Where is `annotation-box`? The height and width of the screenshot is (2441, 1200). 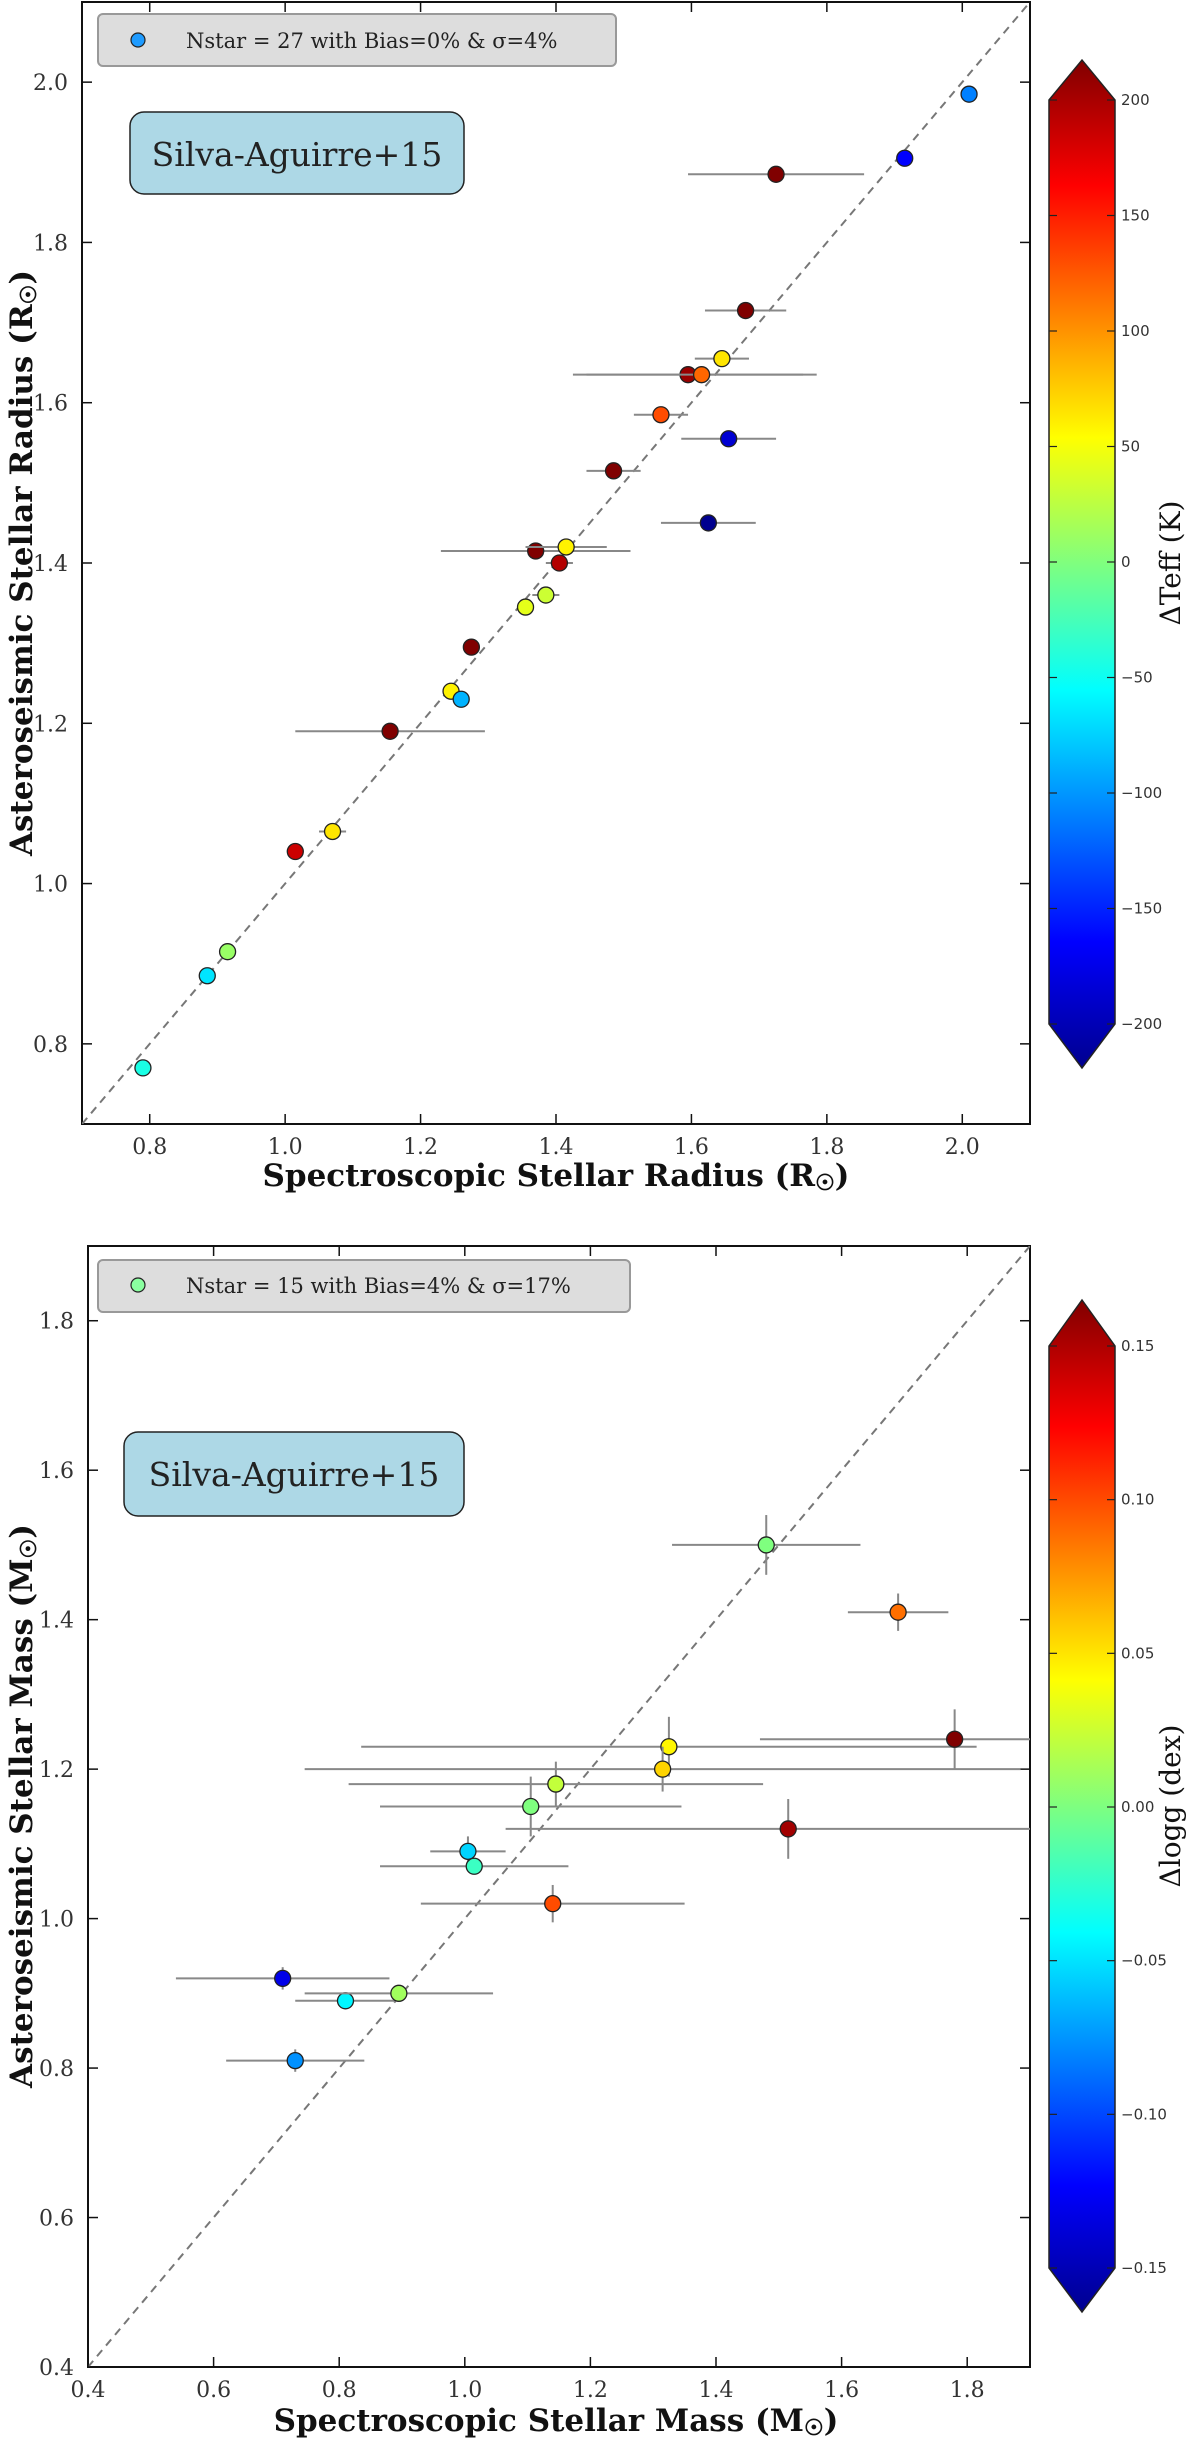
annotation-box is located at coordinates (297, 153).